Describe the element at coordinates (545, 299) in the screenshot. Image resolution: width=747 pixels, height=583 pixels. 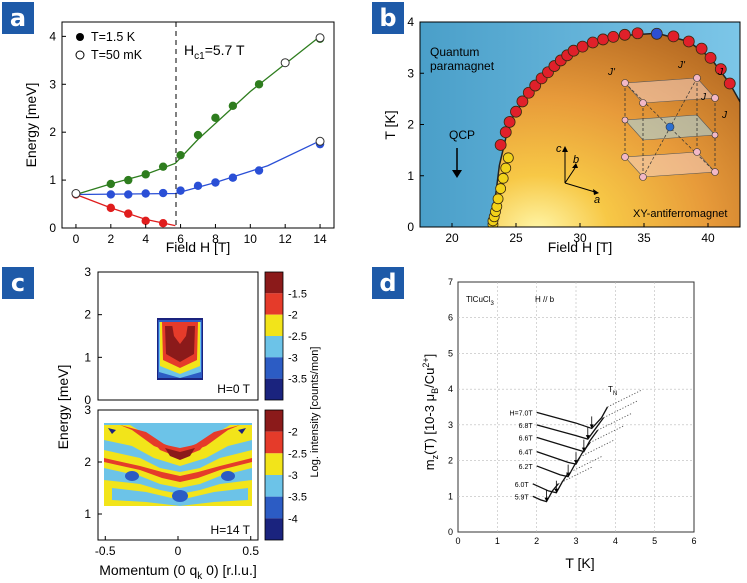
I see `header-right: H // b` at that location.